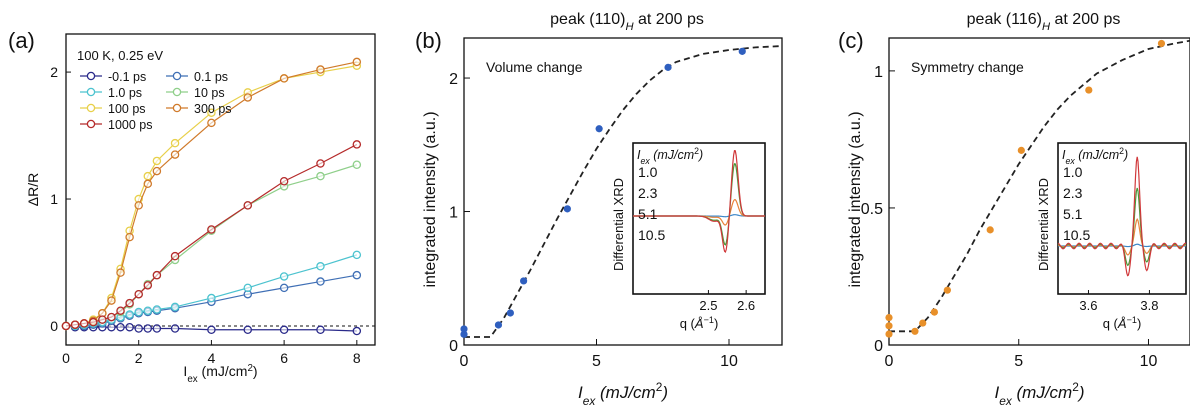  Describe the element at coordinates (1076, 235) in the screenshot. I see `inset-legend-label-c: 10.5` at that location.